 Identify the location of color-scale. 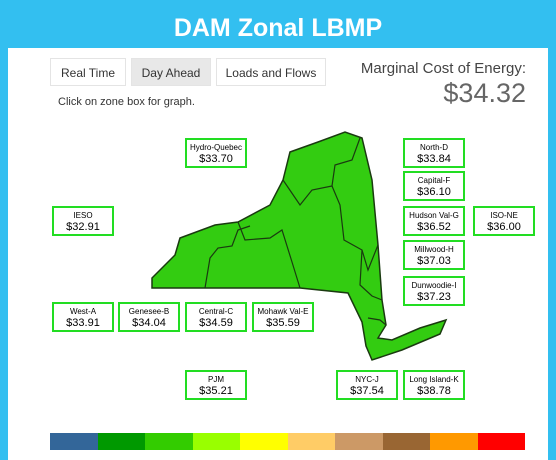
(287, 441).